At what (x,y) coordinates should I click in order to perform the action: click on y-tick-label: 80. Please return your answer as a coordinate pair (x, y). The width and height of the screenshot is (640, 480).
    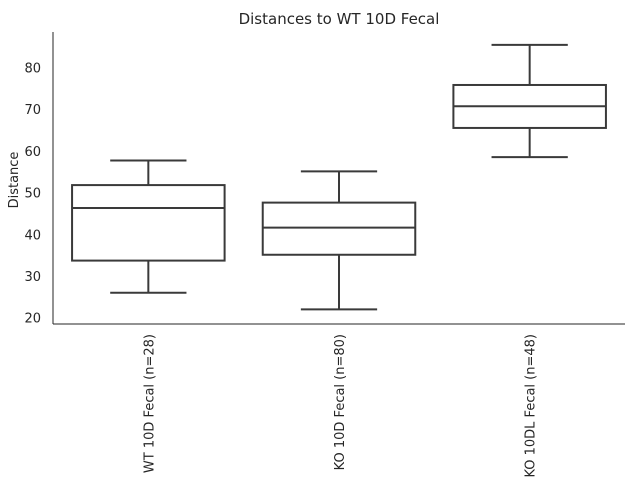
    Looking at the image, I should click on (32, 68).